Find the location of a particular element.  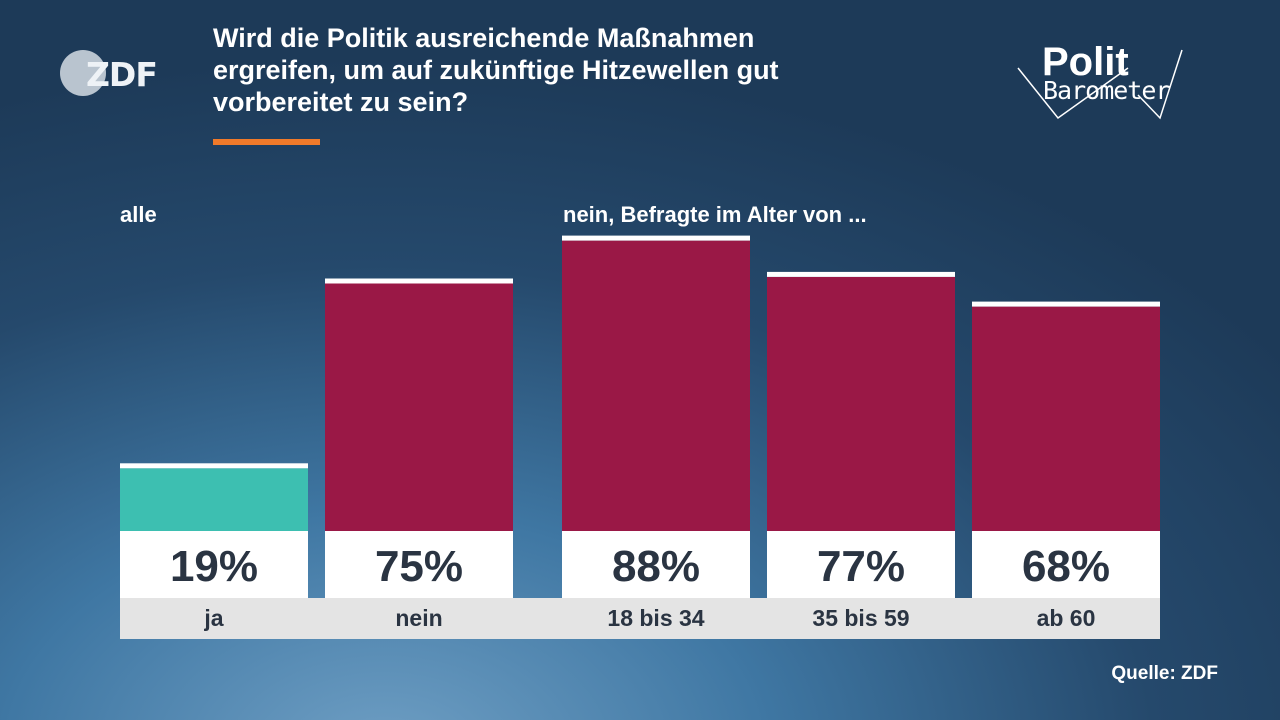

brand-line2: Barometer is located at coordinates (1106, 90).